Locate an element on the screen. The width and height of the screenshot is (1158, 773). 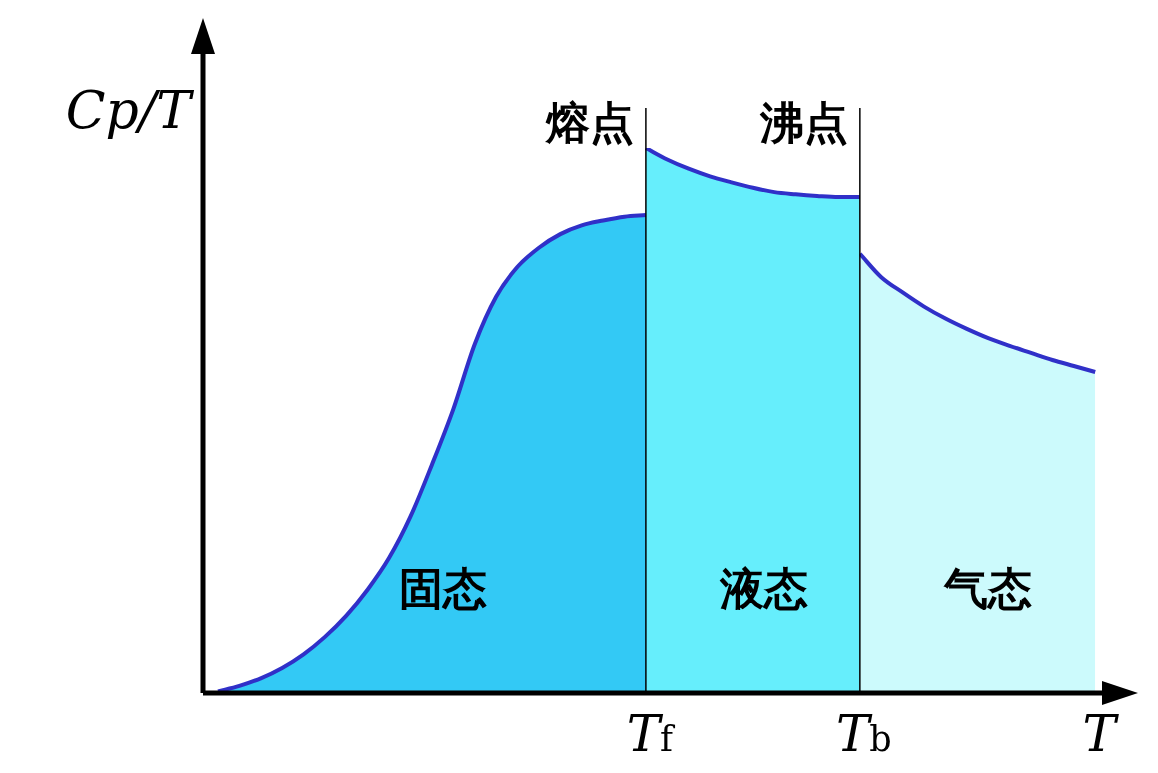
ref-line-label: 熔点 is located at coordinates (588, 122).